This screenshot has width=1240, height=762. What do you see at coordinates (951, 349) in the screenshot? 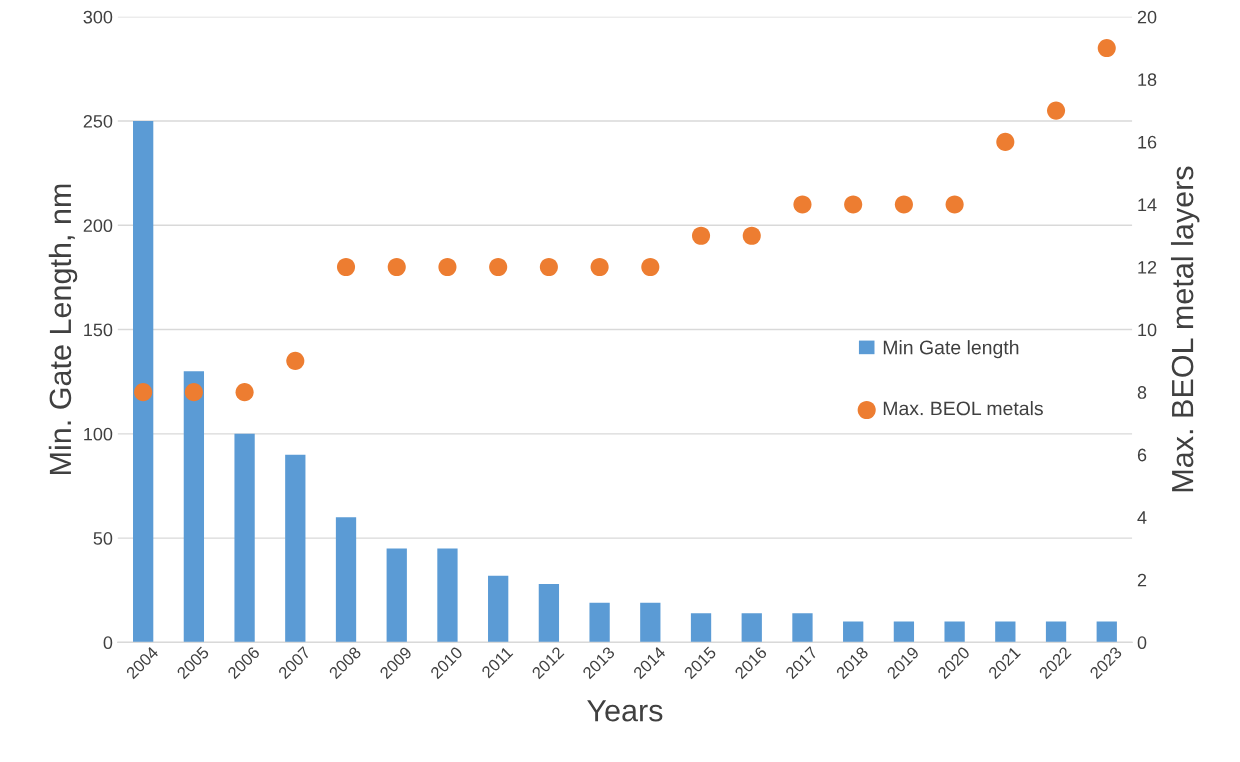
I see `legend-label: Min Gate length` at bounding box center [951, 349].